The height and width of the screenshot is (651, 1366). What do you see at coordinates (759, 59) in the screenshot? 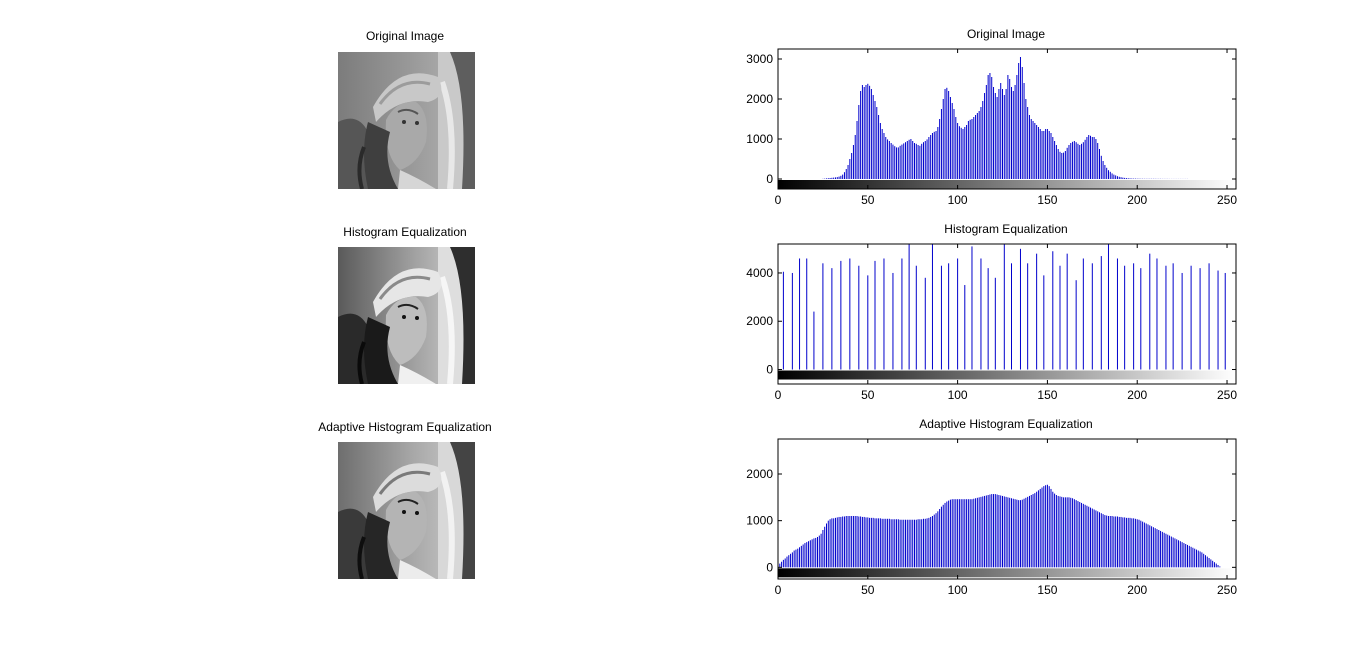
I see `y-tick-label: 3000` at bounding box center [759, 59].